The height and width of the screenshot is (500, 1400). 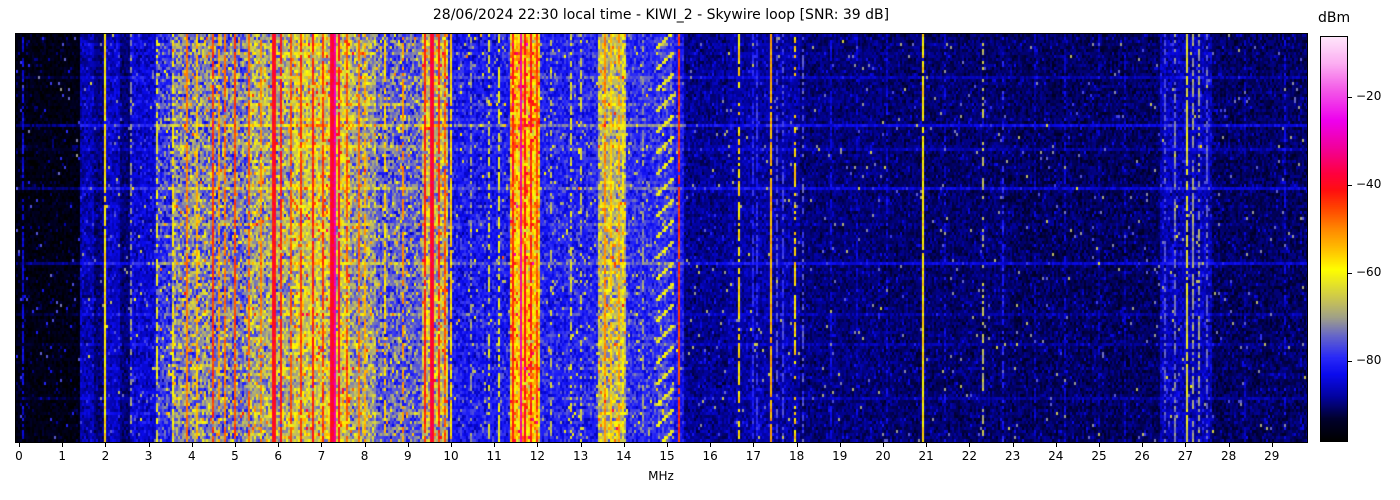 What do you see at coordinates (235, 456) in the screenshot?
I see `x-tick-label: 5` at bounding box center [235, 456].